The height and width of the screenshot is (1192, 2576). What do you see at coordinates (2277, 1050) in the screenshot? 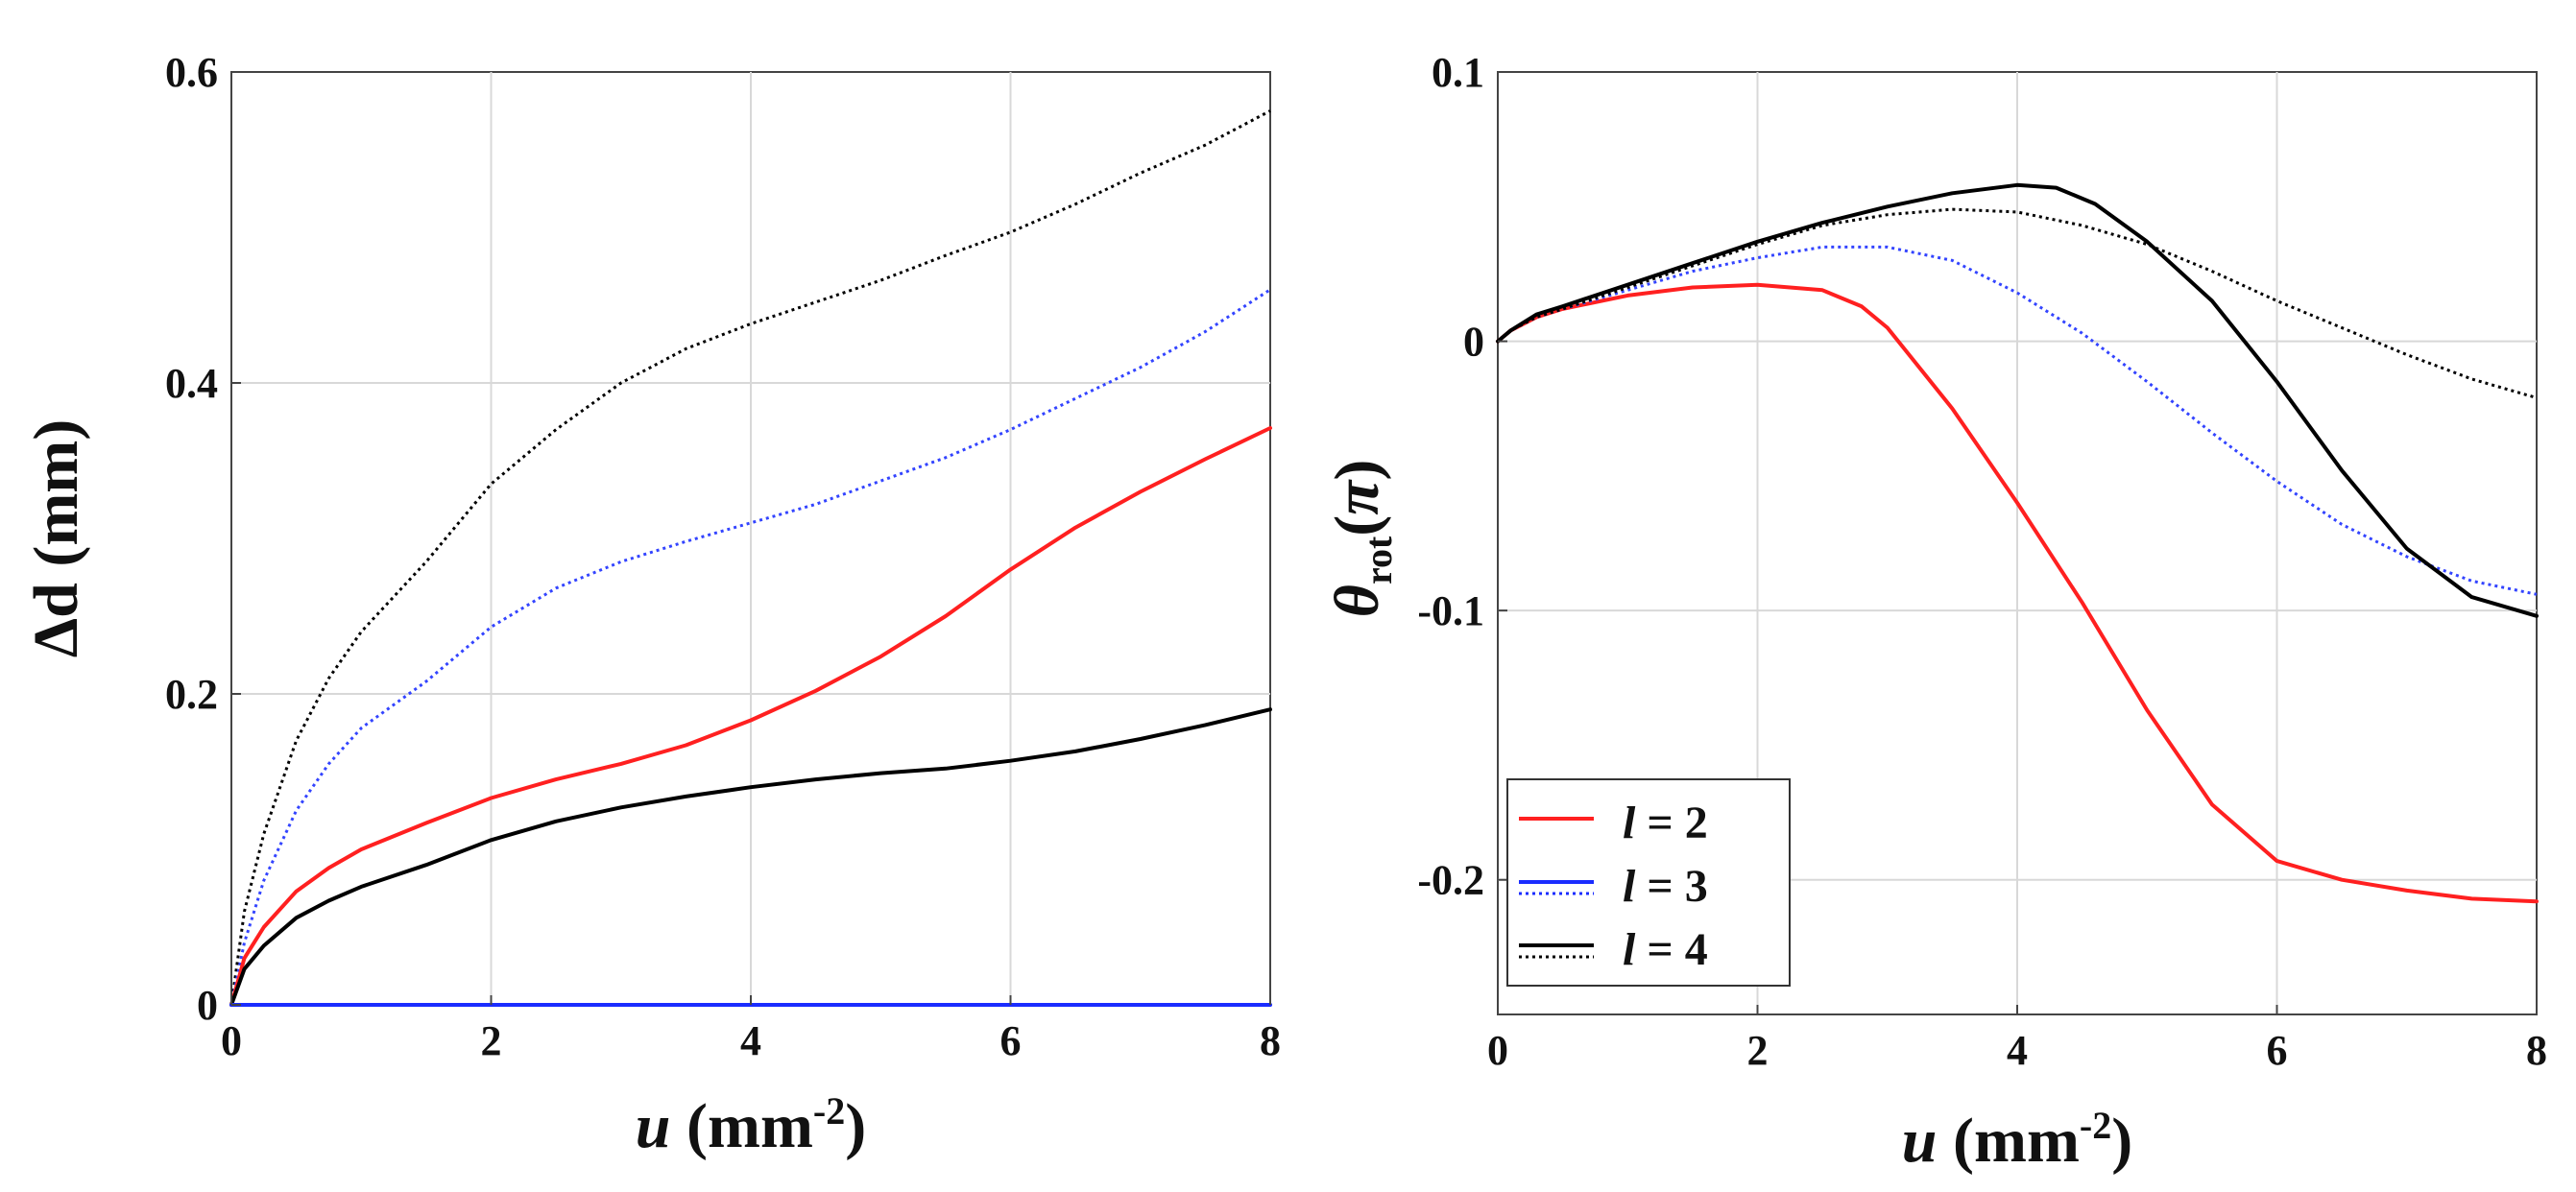
I see `right-x-tick-label: 6` at bounding box center [2277, 1050].